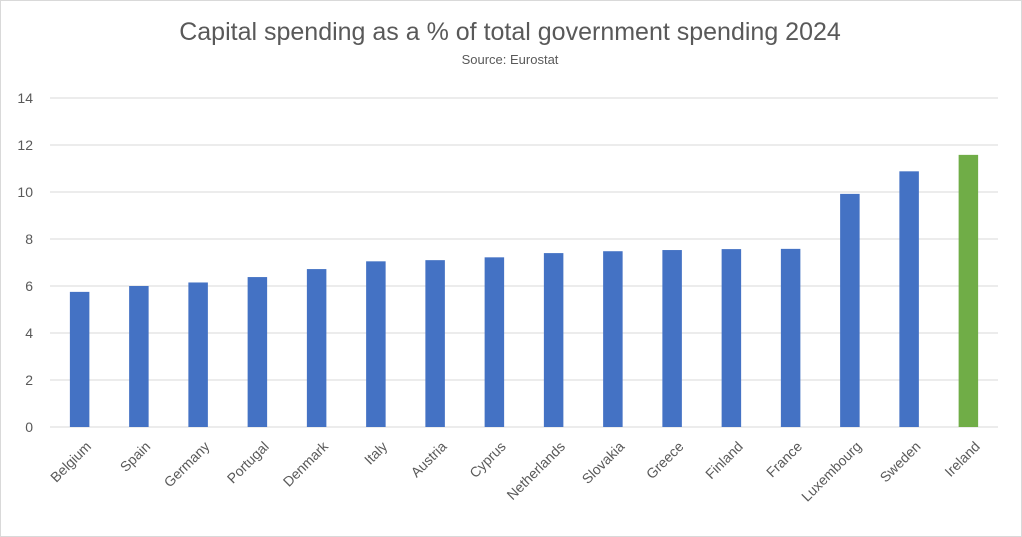 This screenshot has height=537, width=1022. Describe the element at coordinates (435, 343) in the screenshot. I see `bar-austria` at that location.